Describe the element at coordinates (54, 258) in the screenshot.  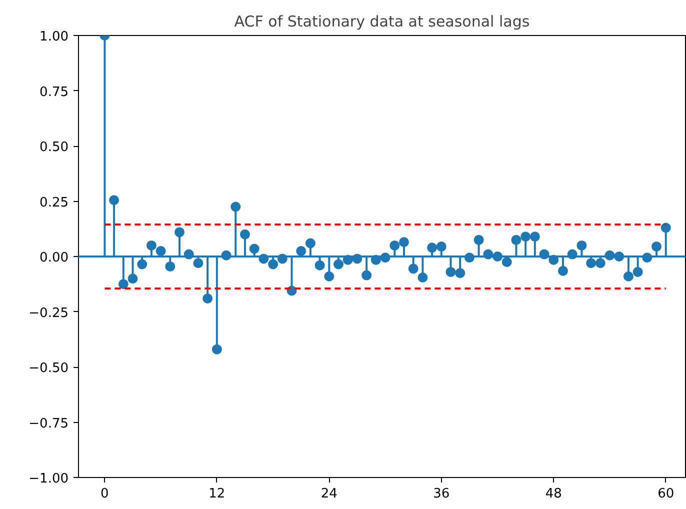
I see `y-tick-label: 0.00` at that location.